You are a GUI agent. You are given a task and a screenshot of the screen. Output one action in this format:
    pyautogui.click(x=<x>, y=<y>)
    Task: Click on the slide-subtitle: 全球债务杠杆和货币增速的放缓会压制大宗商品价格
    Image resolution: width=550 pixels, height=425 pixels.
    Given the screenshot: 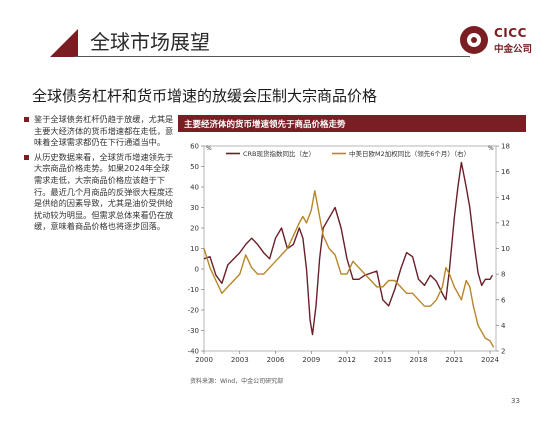 What is the action you would take?
    pyautogui.click(x=205, y=96)
    